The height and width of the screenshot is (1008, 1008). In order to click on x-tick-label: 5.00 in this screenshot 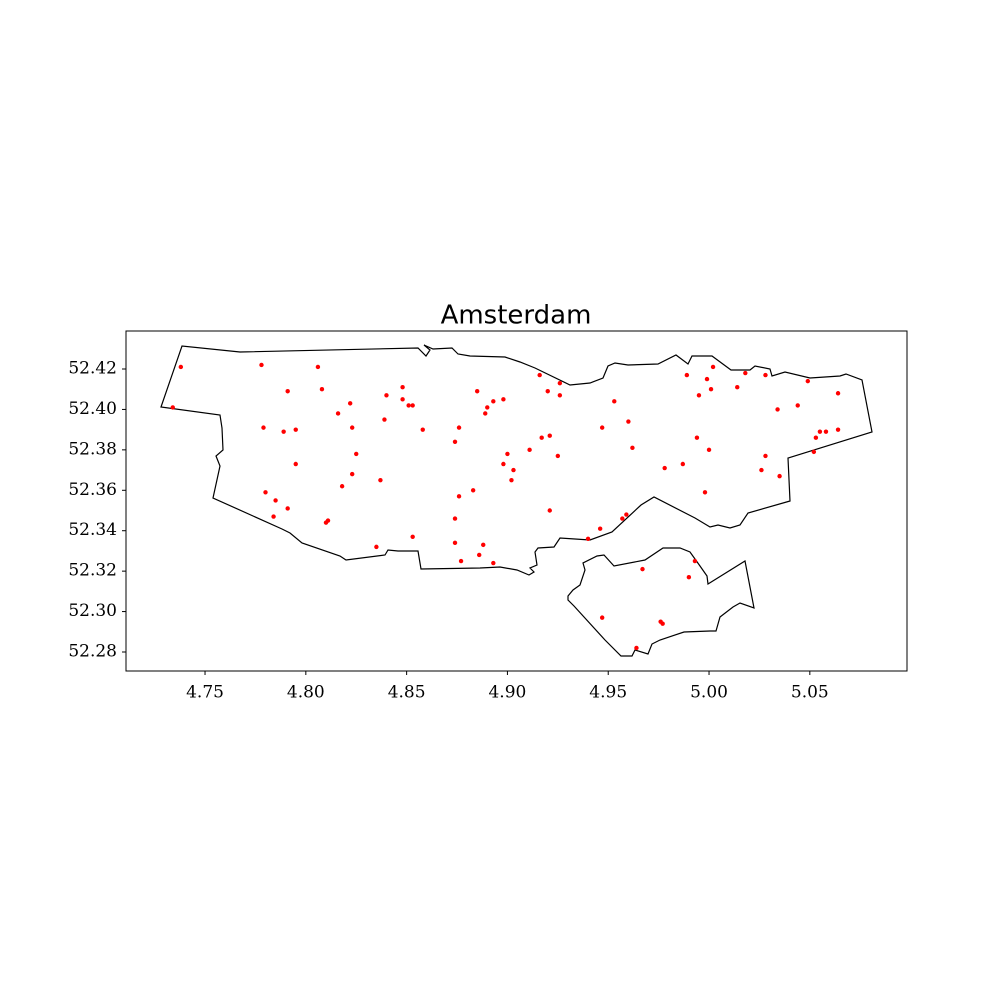, I will do `click(709, 693)`.